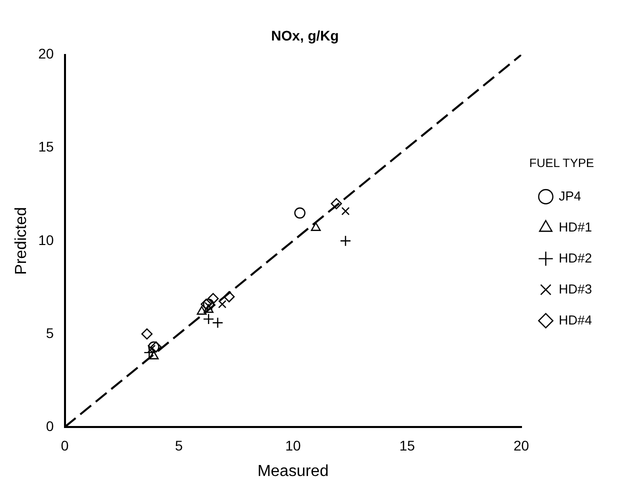 This screenshot has height=493, width=620. I want to click on x-tick-label: 0, so click(64, 445).